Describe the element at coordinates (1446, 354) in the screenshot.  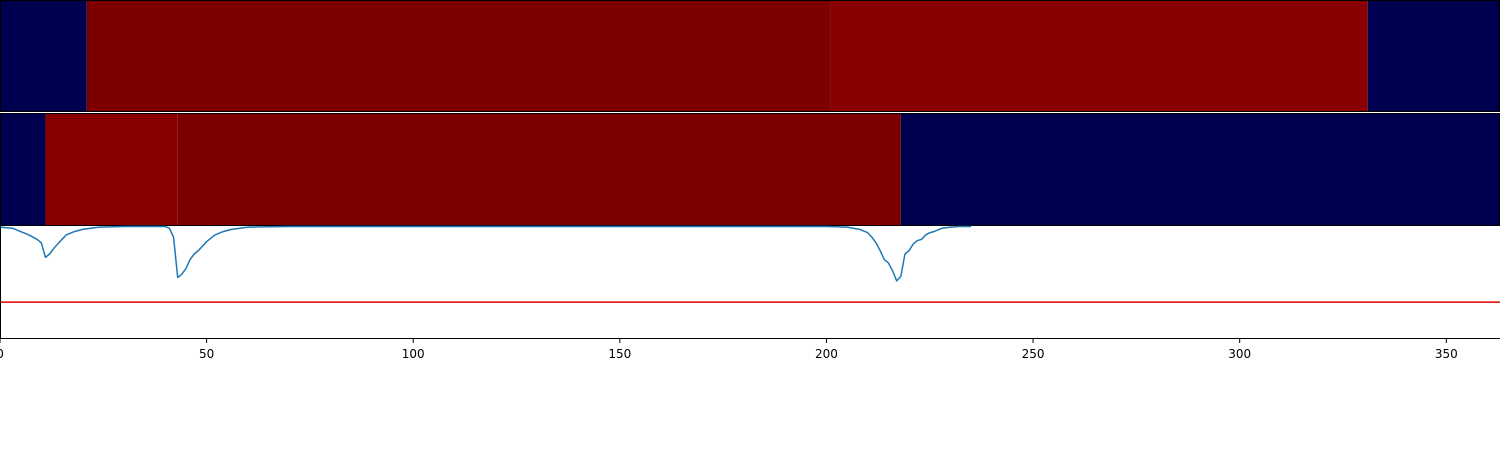
I see `x-tick-label: 350` at that location.